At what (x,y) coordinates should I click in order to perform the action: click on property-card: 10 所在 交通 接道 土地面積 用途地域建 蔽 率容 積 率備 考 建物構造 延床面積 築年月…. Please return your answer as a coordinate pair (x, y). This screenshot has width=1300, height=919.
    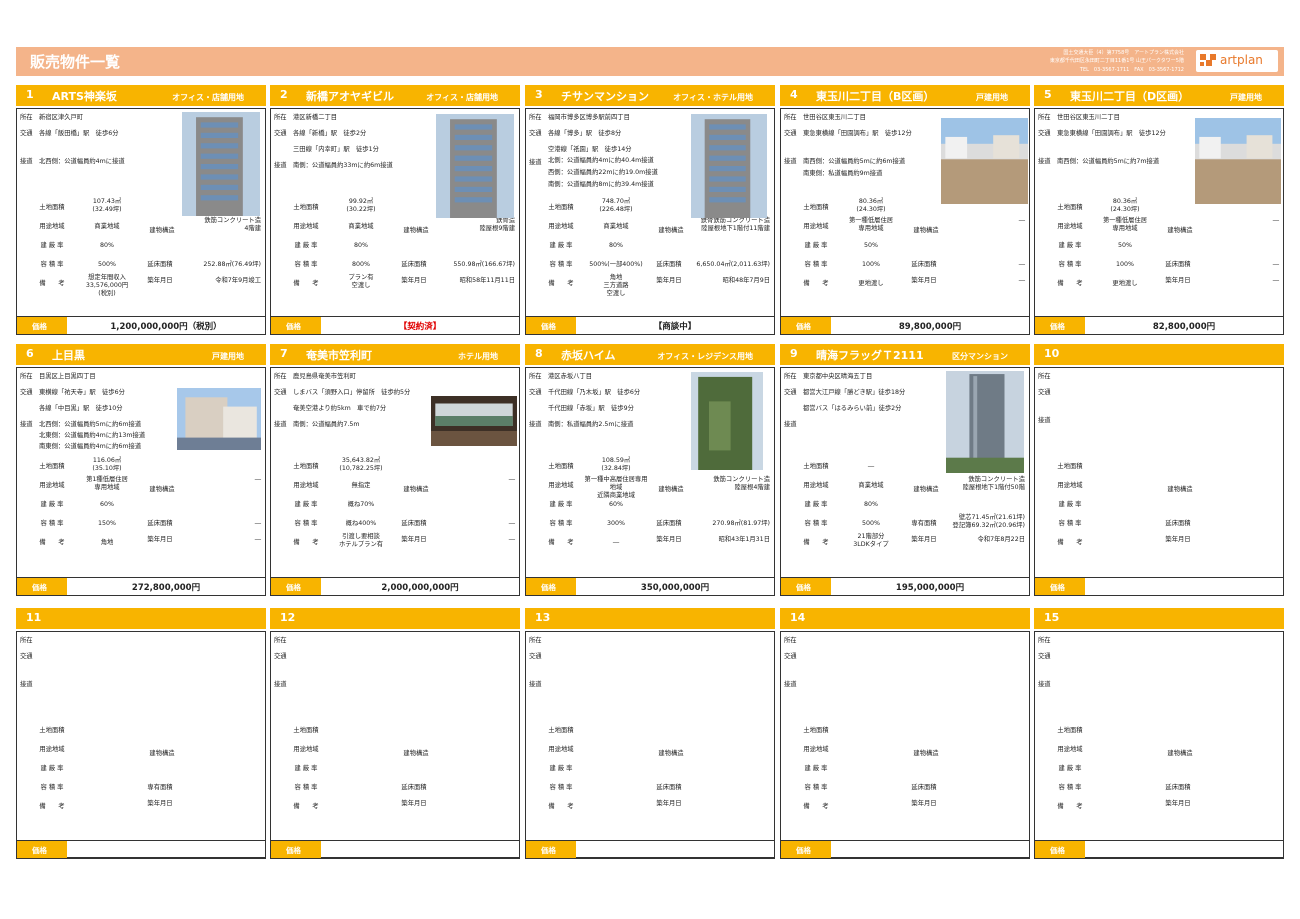
    Looking at the image, I should click on (1159, 470).